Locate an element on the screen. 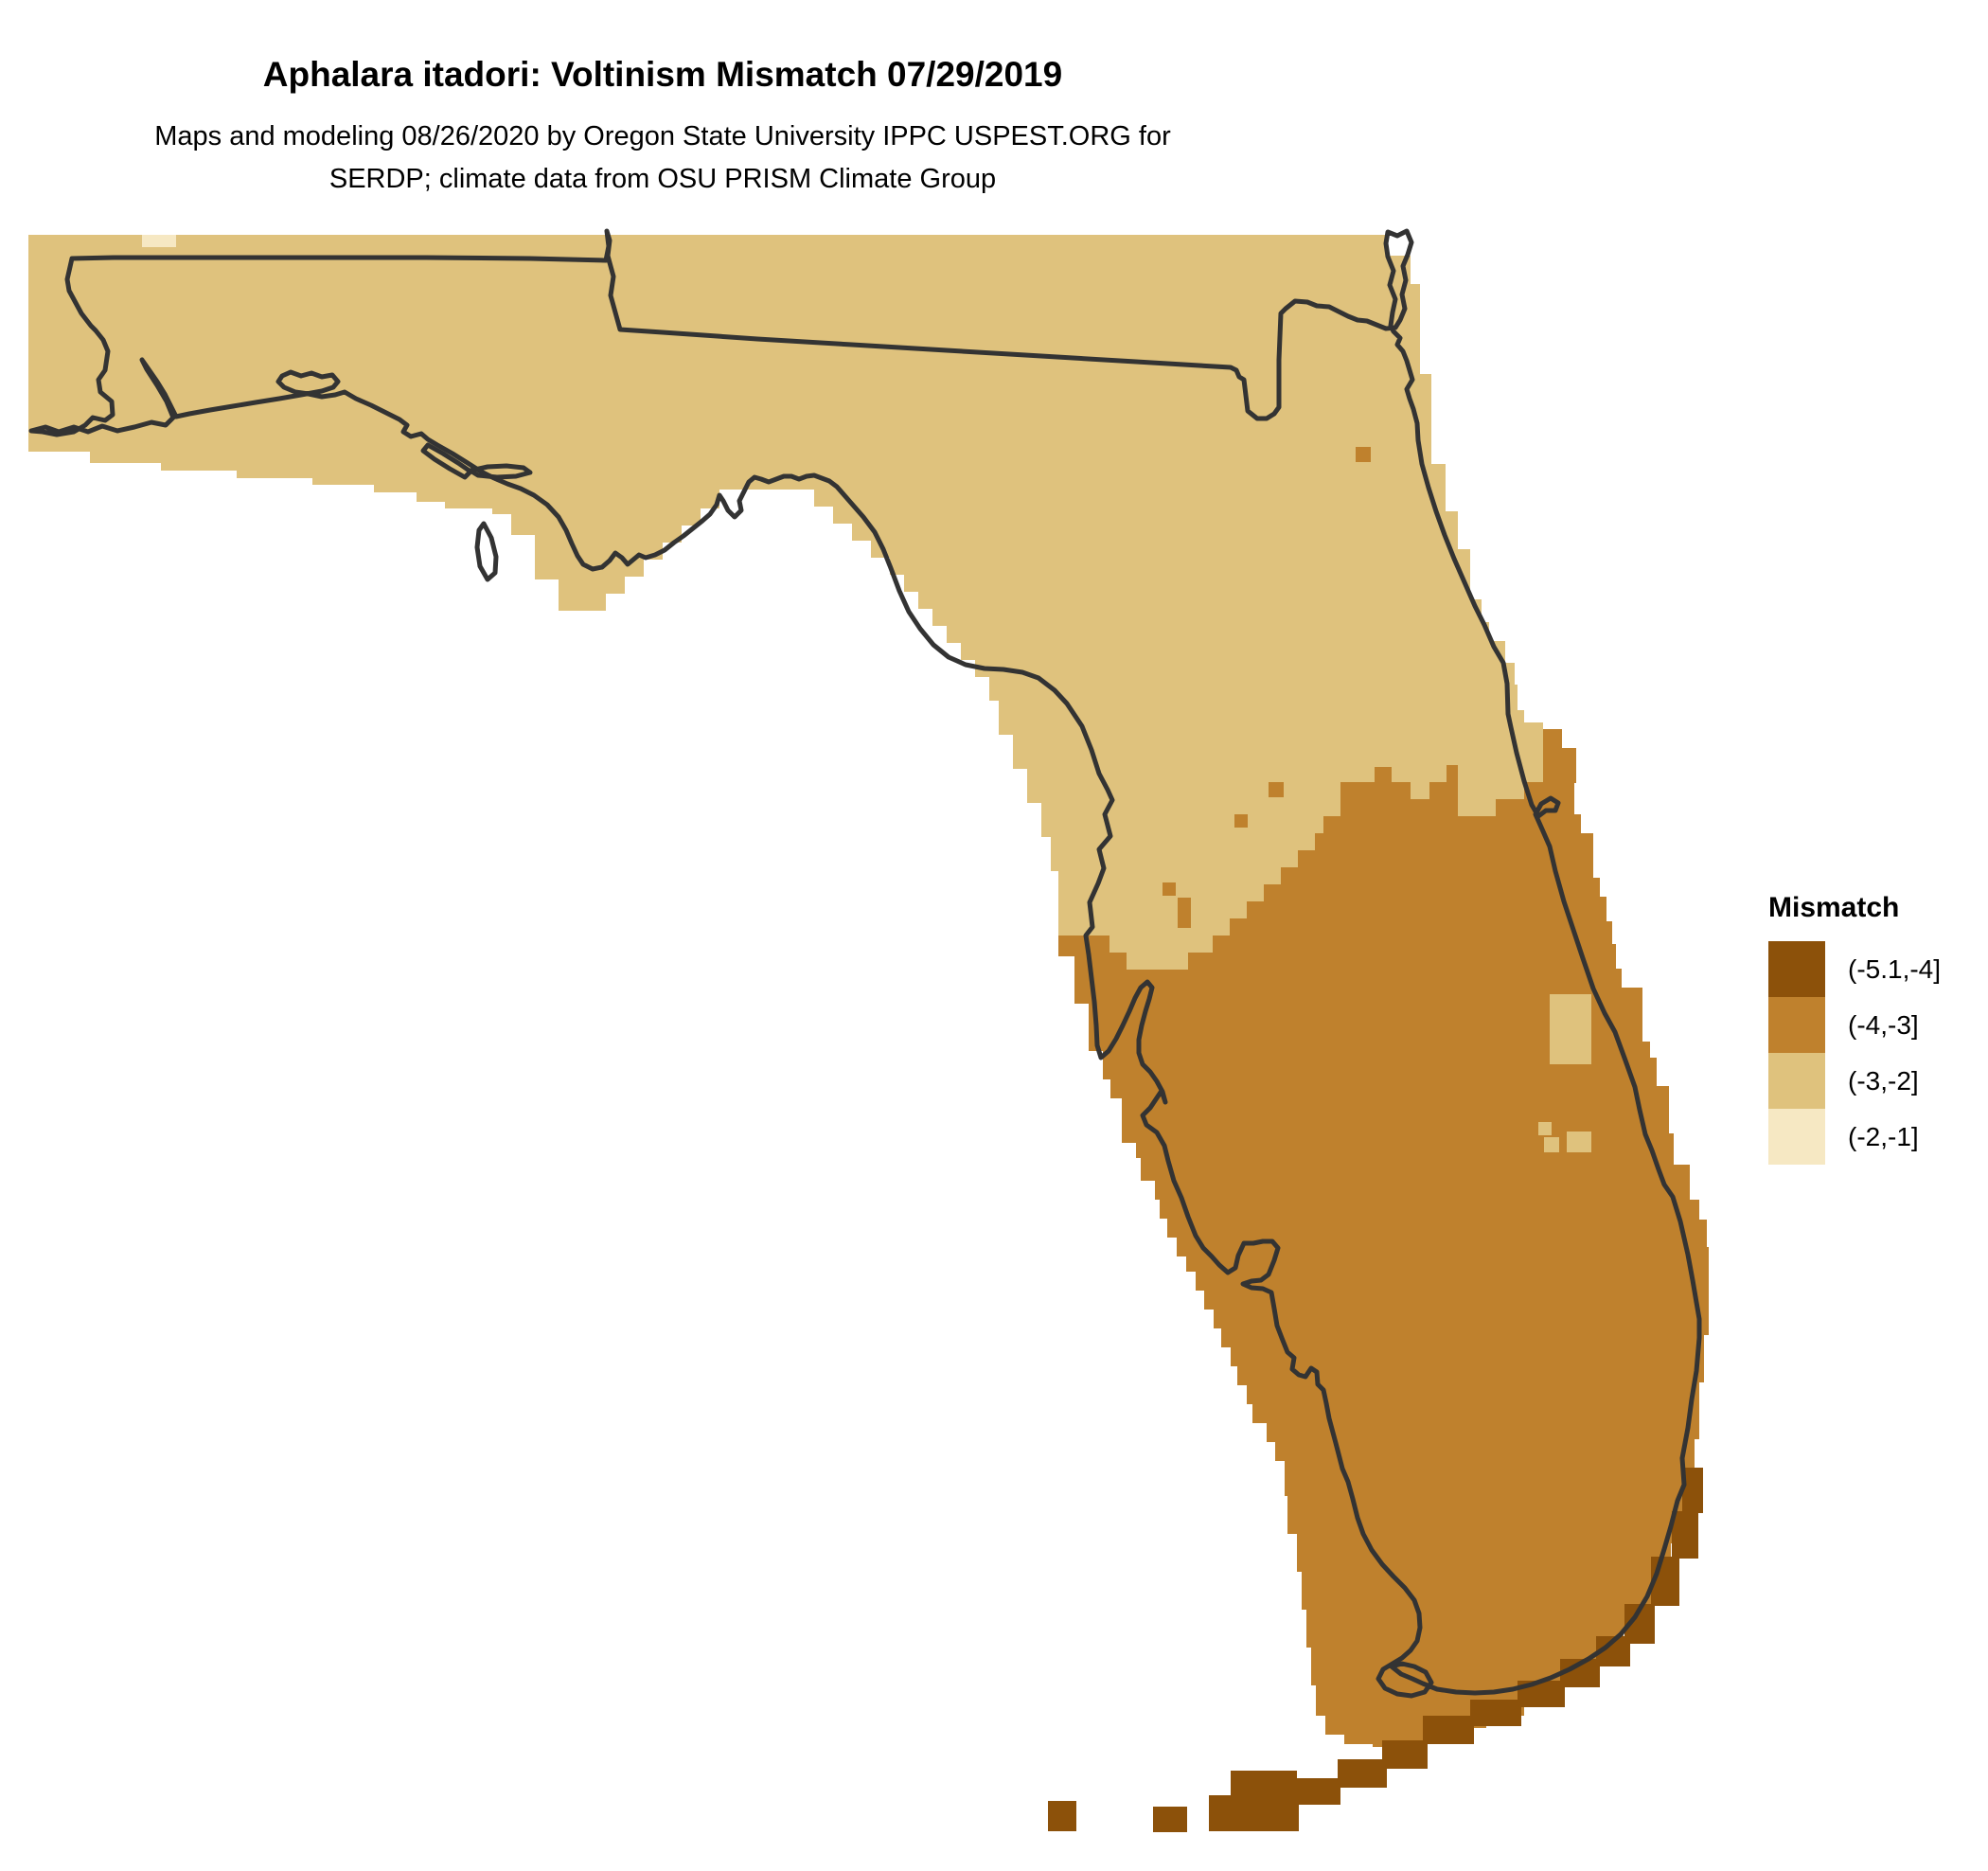 The image size is (1988, 1871). legend-label: (-4,-3] is located at coordinates (1883, 1024).